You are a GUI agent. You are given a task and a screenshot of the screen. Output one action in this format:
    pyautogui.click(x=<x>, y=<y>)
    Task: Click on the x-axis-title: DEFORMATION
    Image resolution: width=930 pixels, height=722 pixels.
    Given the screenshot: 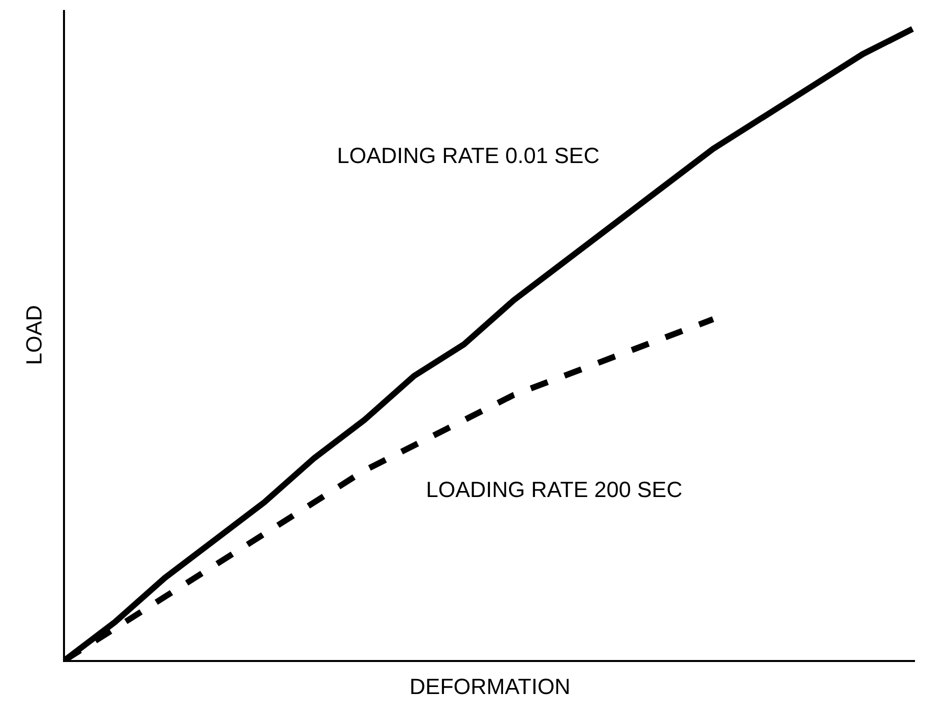 What is the action you would take?
    pyautogui.click(x=490, y=686)
    